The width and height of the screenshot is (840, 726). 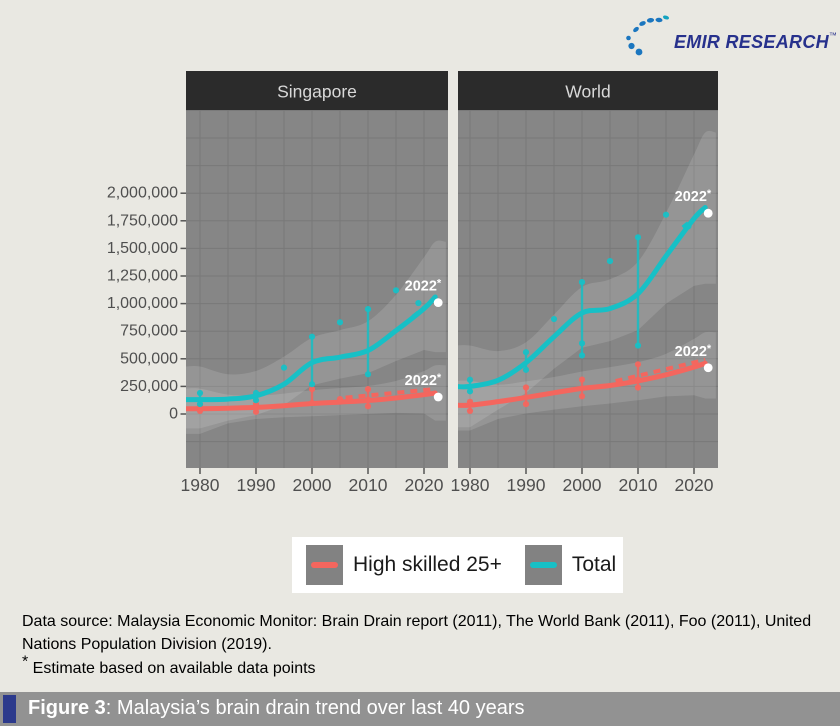 I want to click on legend-item-total: Total, so click(x=581, y=565).